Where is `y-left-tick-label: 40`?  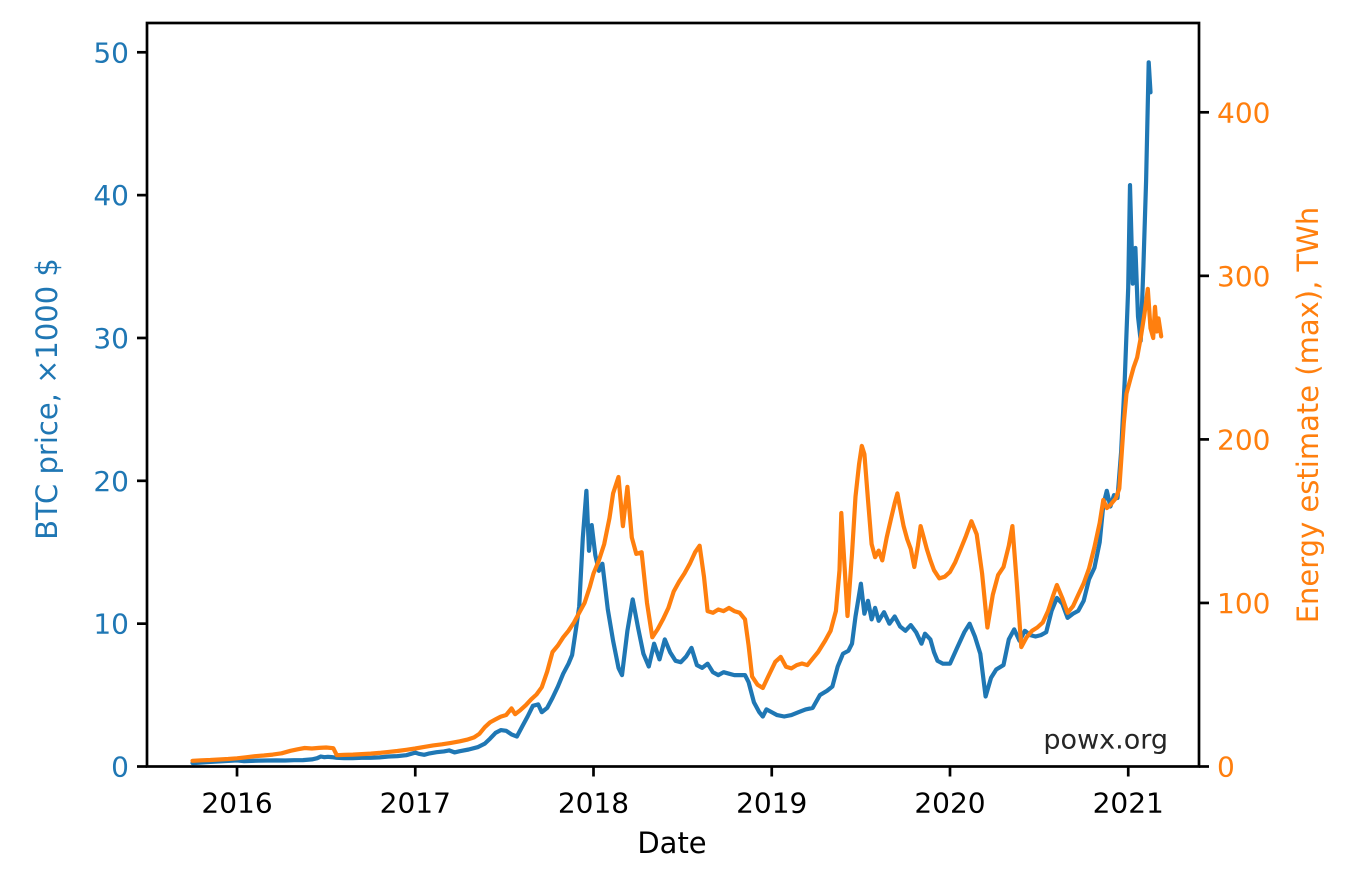 y-left-tick-label: 40 is located at coordinates (111, 195).